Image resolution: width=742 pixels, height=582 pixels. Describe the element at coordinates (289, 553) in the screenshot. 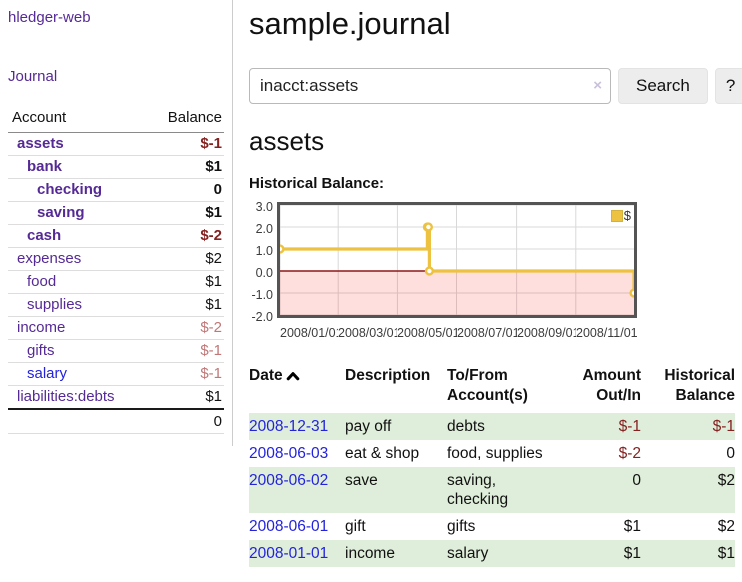

I see `transaction-date-link: 2008-01-01` at that location.